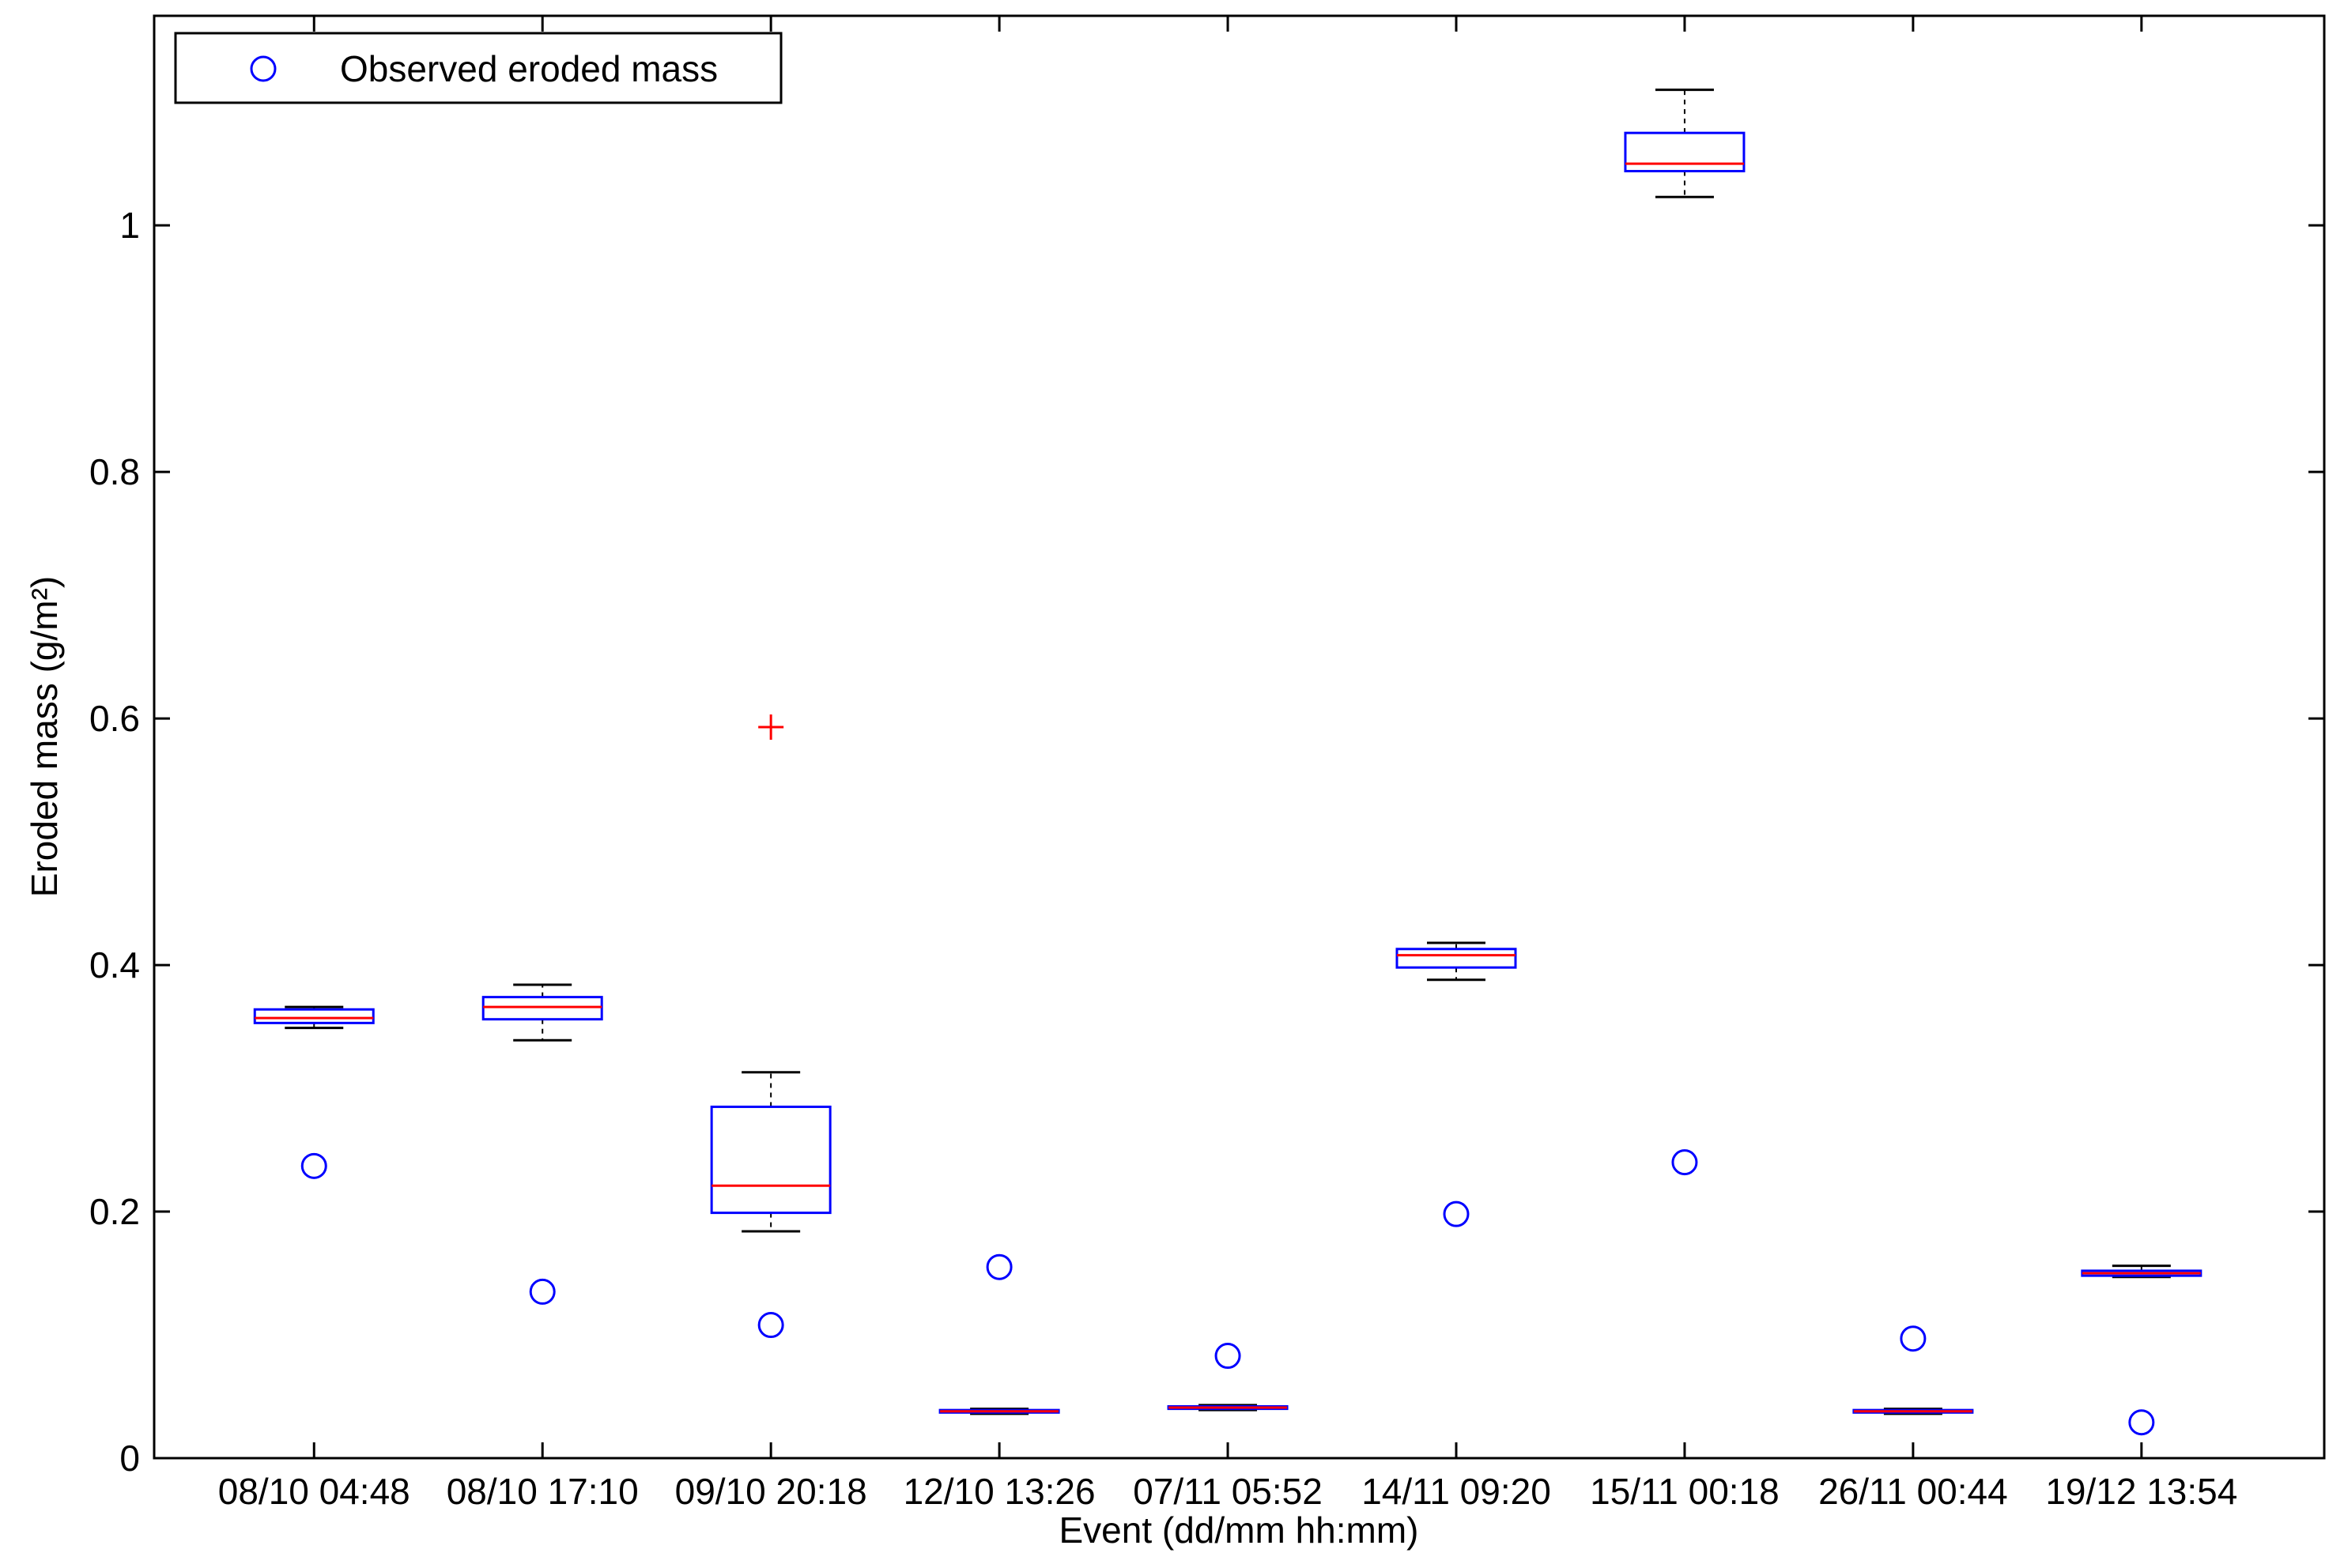 Image resolution: width=2344 pixels, height=1568 pixels. I want to click on x-tick-label: 08/10 17:10, so click(543, 1491).